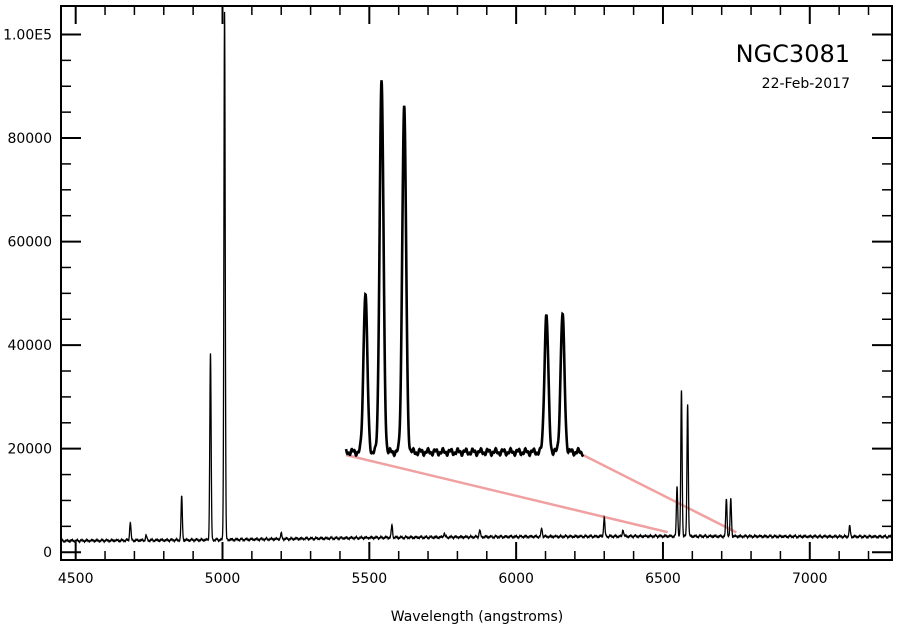 This screenshot has height=631, width=904. Describe the element at coordinates (806, 84) in the screenshot. I see `observation-date: 22-Feb-2017` at that location.